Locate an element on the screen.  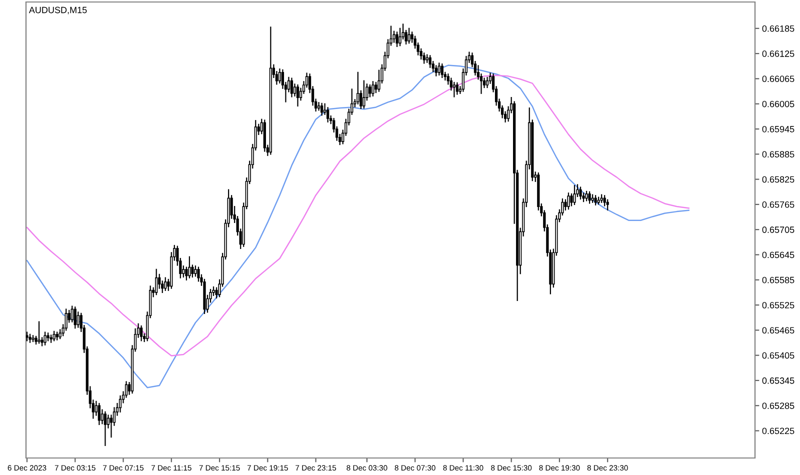
y-tick-label: 0.66185 is located at coordinates (778, 28).